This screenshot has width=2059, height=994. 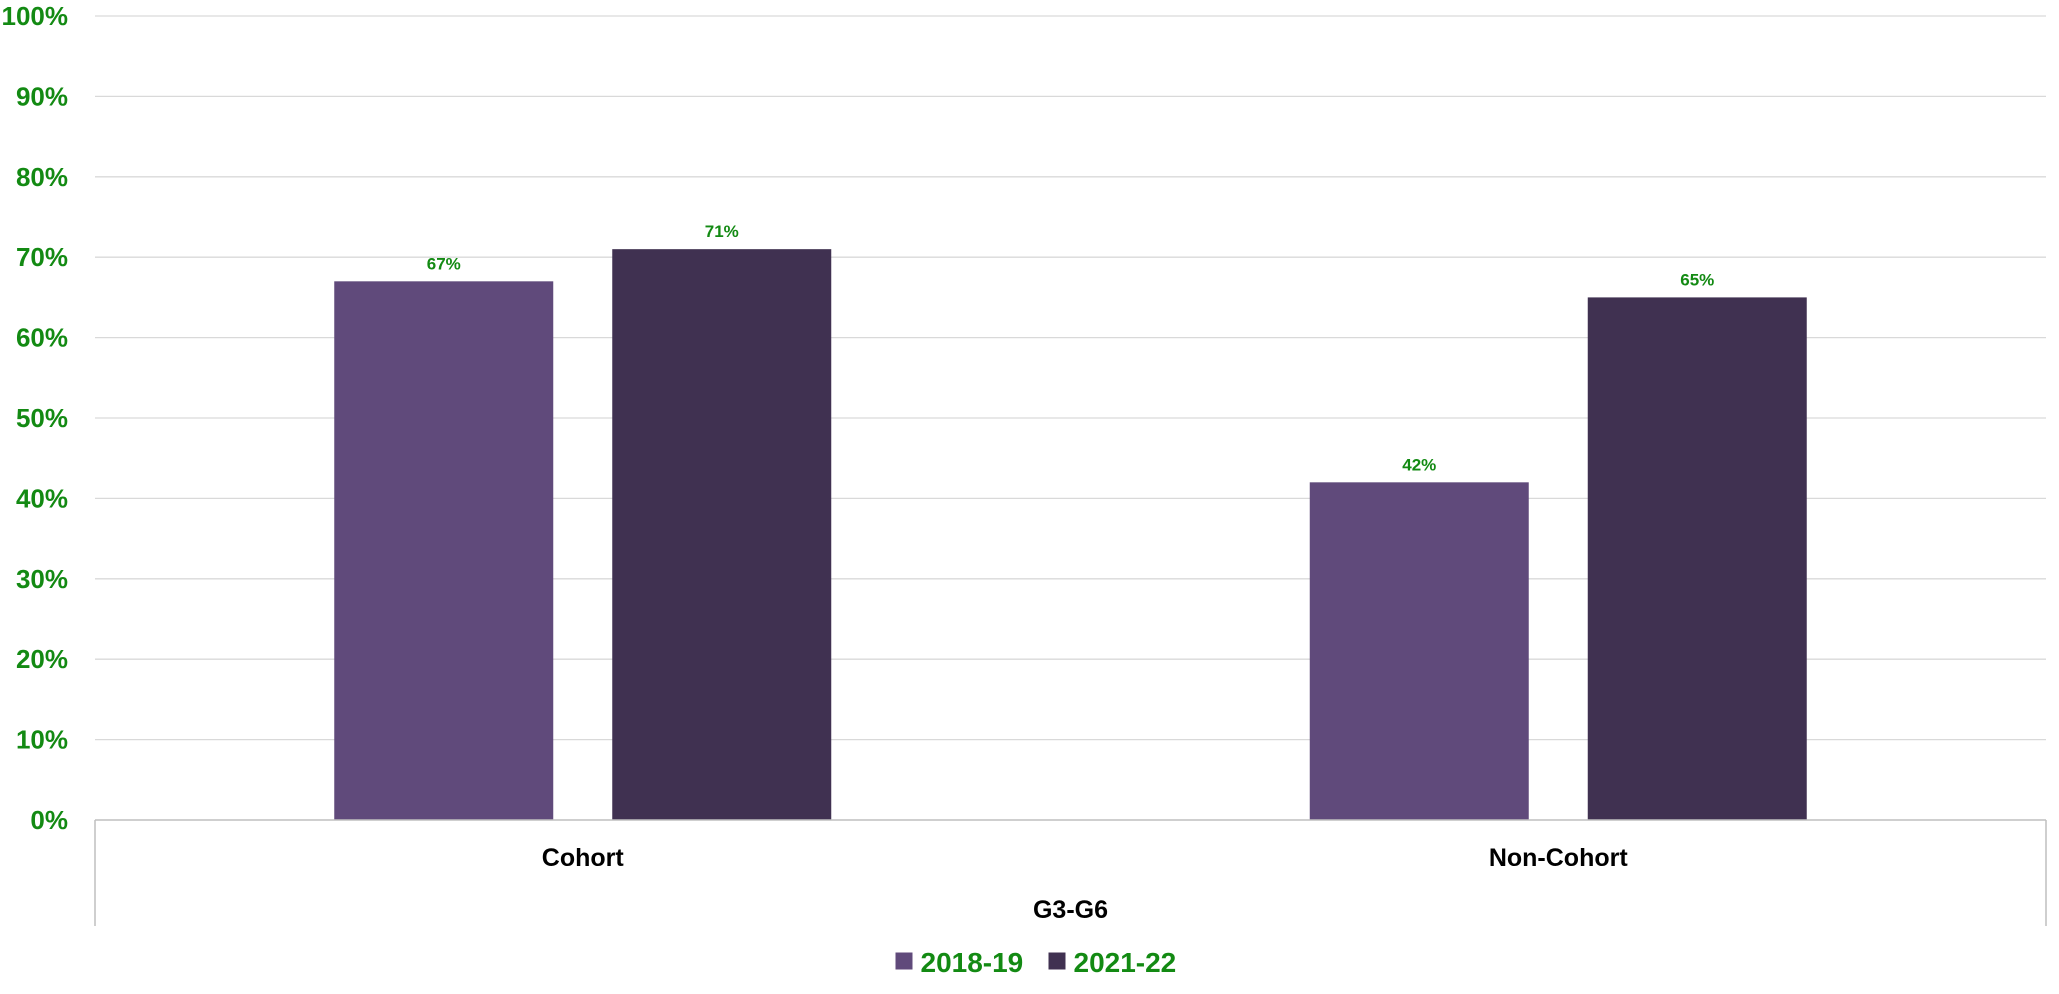 What do you see at coordinates (42, 498) in the screenshot?
I see `y-tick-label: 40%` at bounding box center [42, 498].